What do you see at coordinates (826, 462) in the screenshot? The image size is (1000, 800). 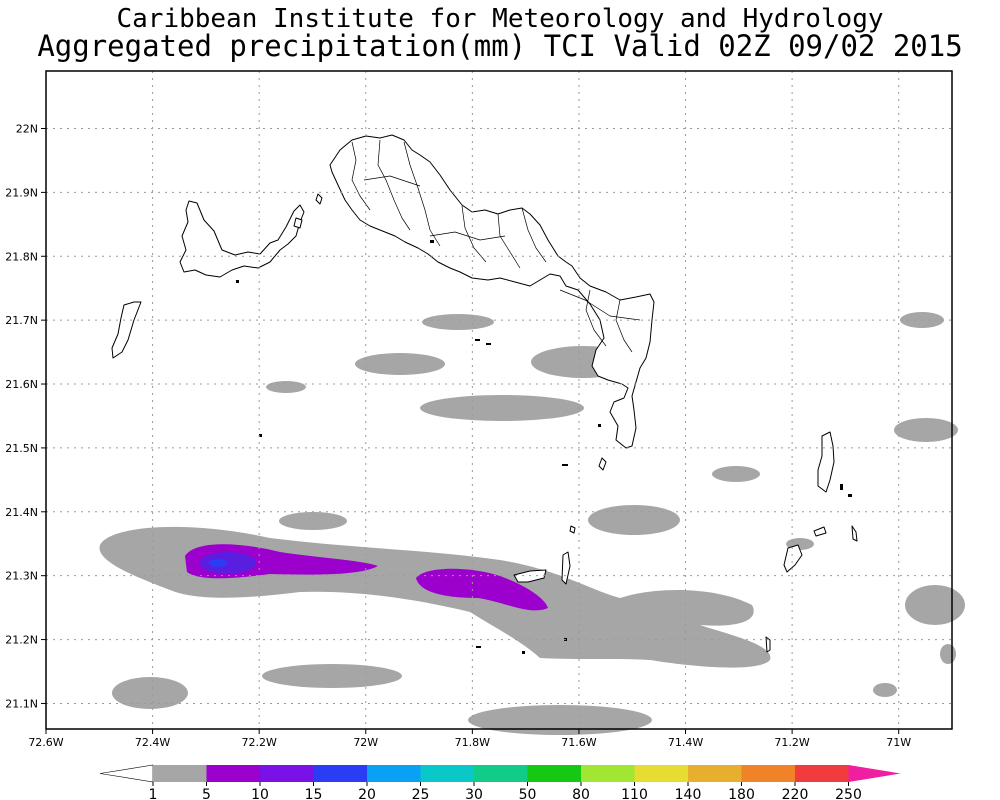 I see `grand-turk-outline` at bounding box center [826, 462].